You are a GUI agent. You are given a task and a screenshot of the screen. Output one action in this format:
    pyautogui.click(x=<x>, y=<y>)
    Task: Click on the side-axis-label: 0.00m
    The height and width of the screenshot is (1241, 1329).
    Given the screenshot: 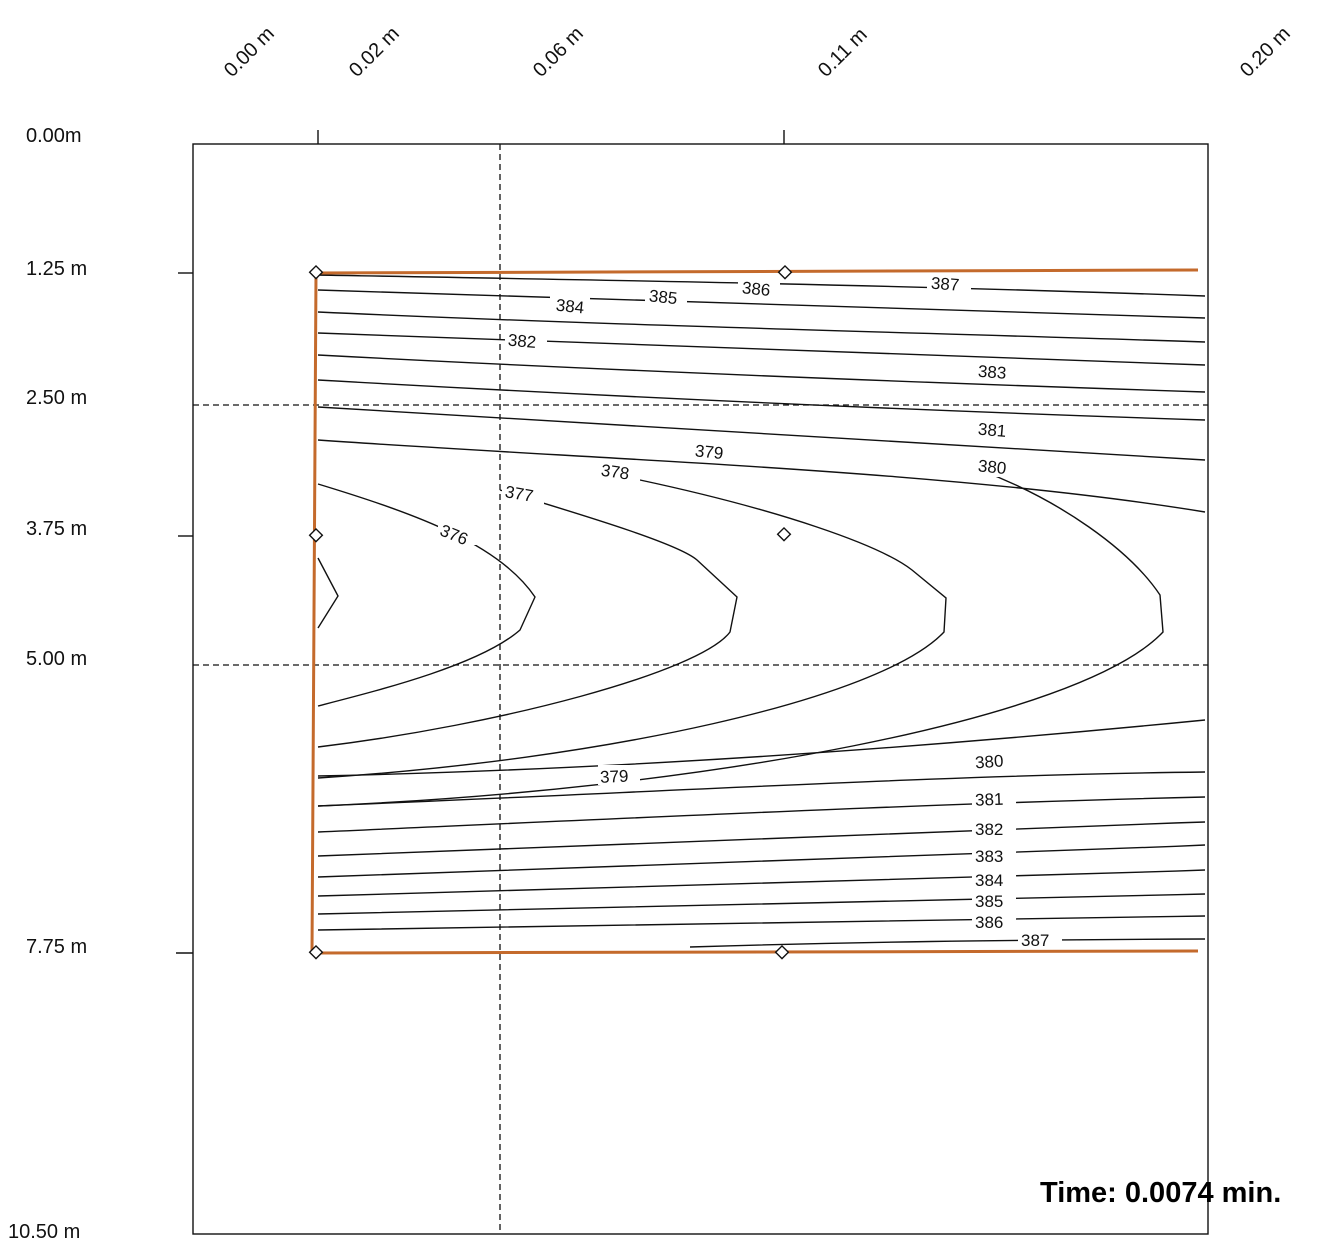 What is the action you would take?
    pyautogui.click(x=54, y=136)
    